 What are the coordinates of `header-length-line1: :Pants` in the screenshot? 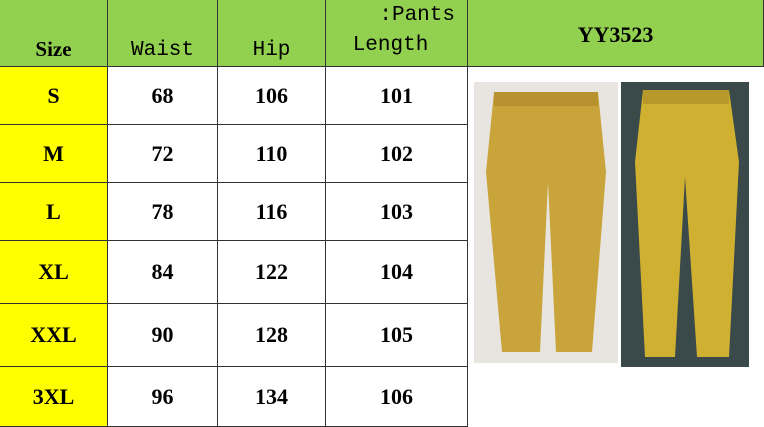 It's located at (417, 15).